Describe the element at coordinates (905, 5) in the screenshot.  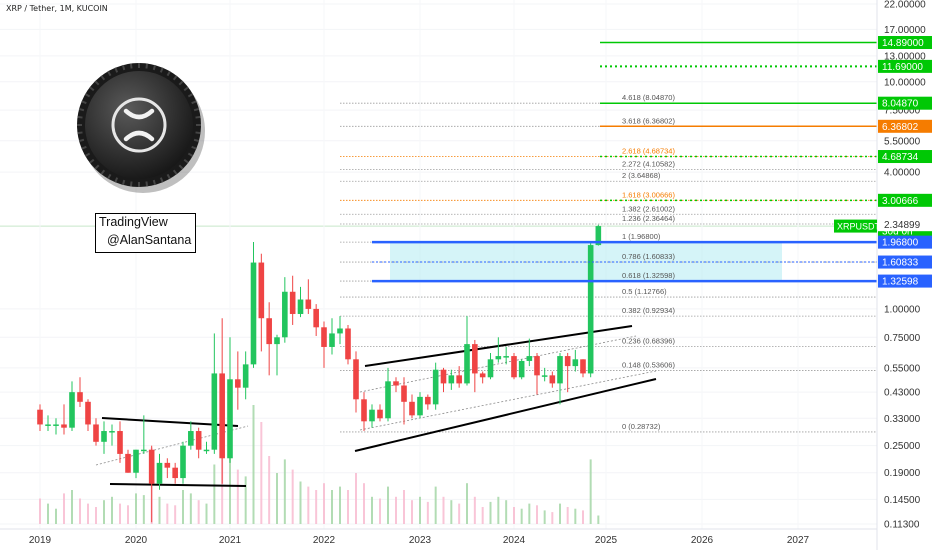
I see `y-tick-label: 22.00000` at that location.